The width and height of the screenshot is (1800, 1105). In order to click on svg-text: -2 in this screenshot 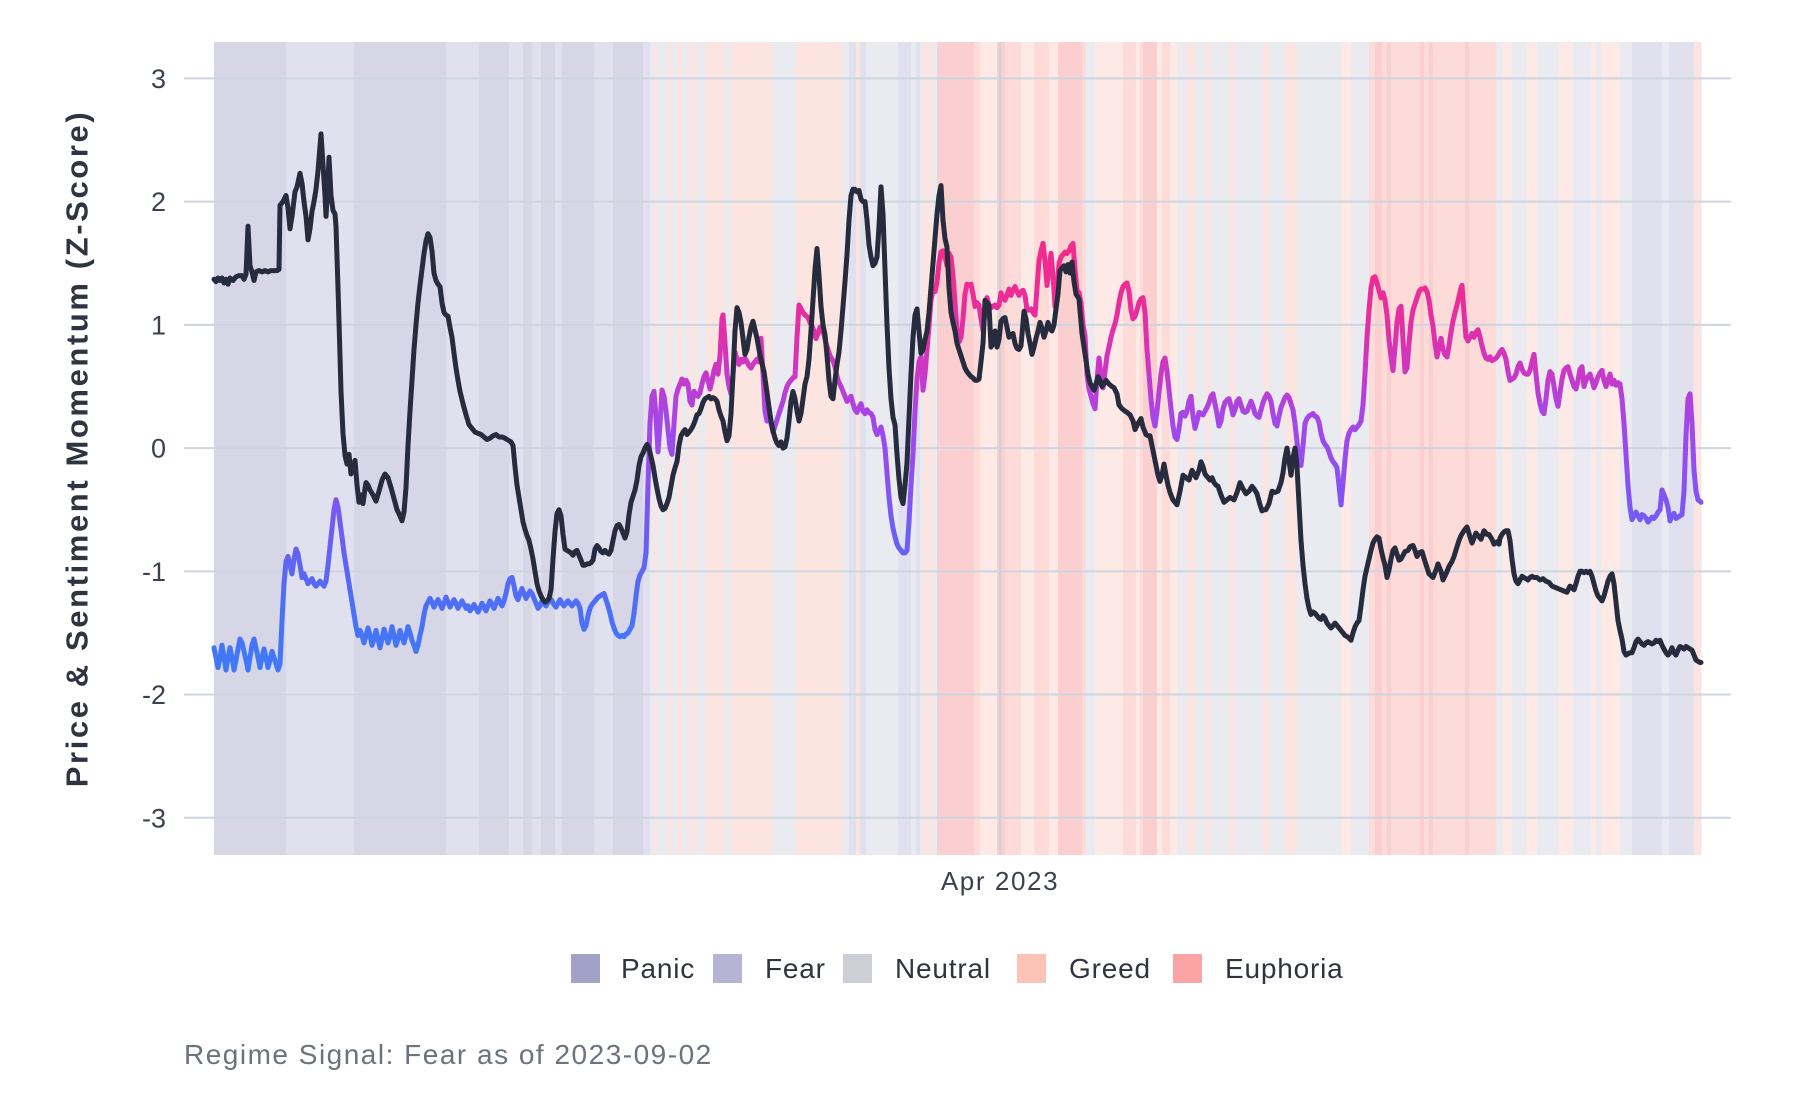, I will do `click(154, 695)`.